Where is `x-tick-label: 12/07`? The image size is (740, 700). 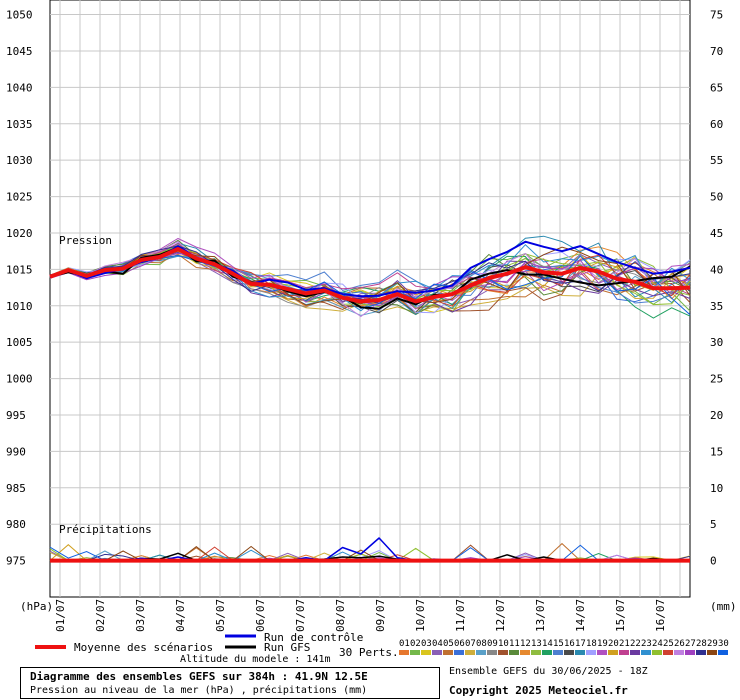 x-tick-label: 12/07 is located at coordinates (500, 615).